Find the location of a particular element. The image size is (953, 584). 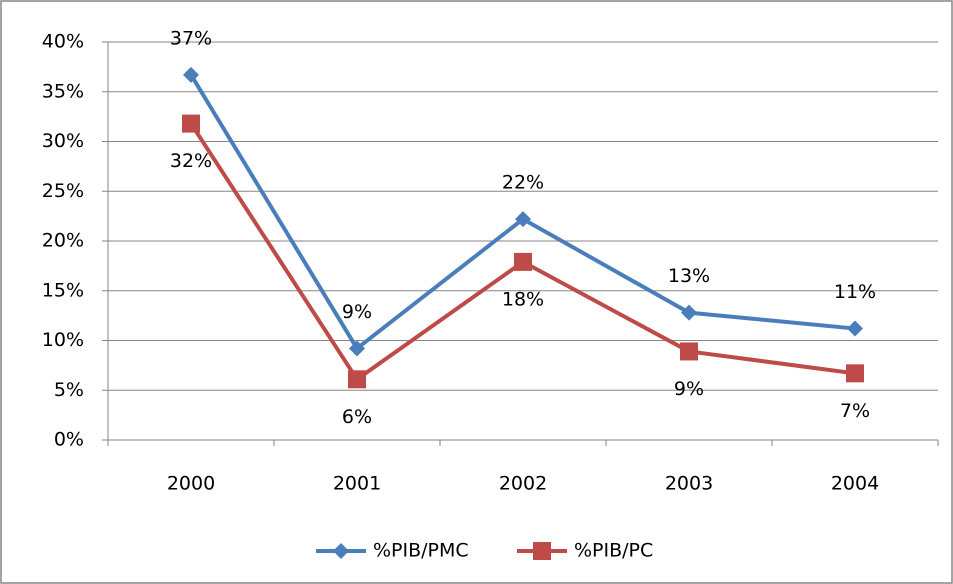

y-tick-label: 5% is located at coordinates (69, 390).